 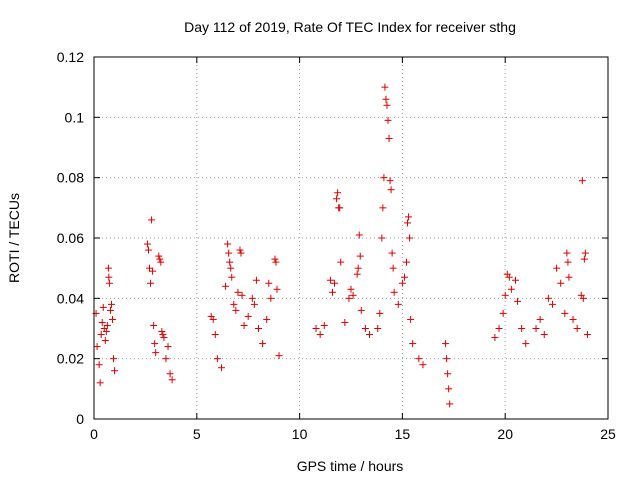 What do you see at coordinates (80, 419) in the screenshot?
I see `y-tick-label: 0` at bounding box center [80, 419].